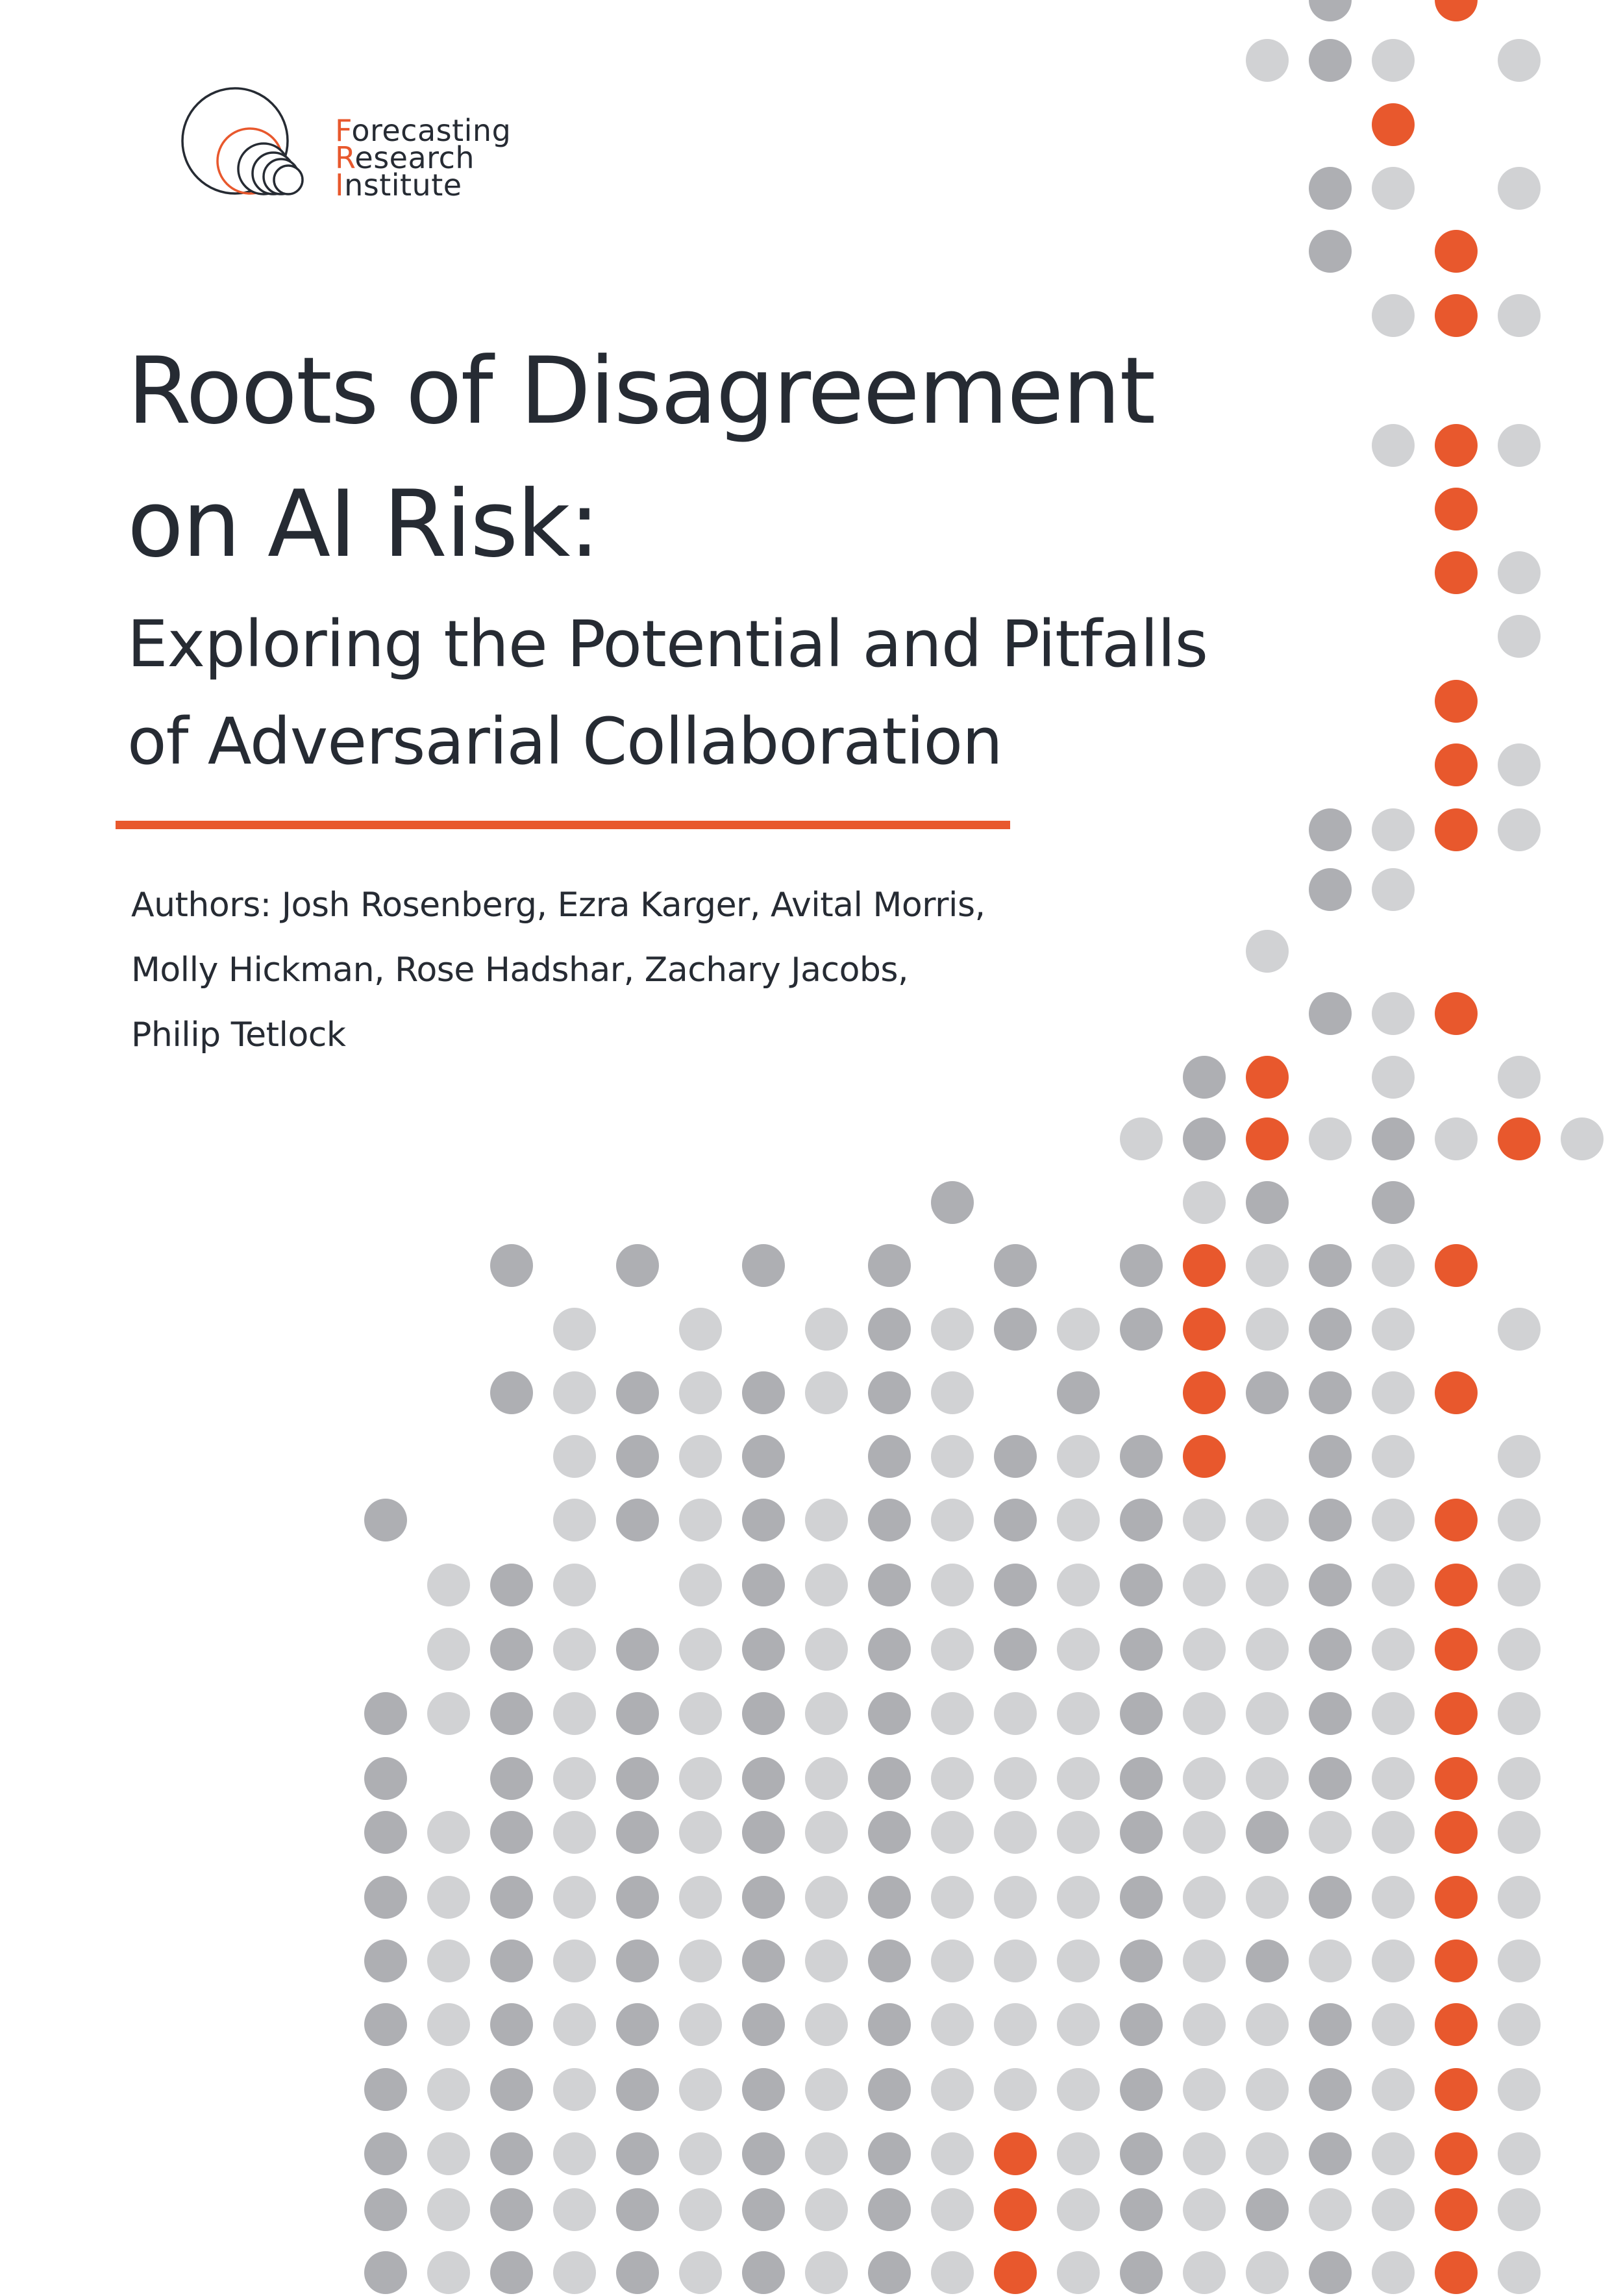 The height and width of the screenshot is (2296, 1623). What do you see at coordinates (398, 185) in the screenshot?
I see `logo-line-institute: Institute` at bounding box center [398, 185].